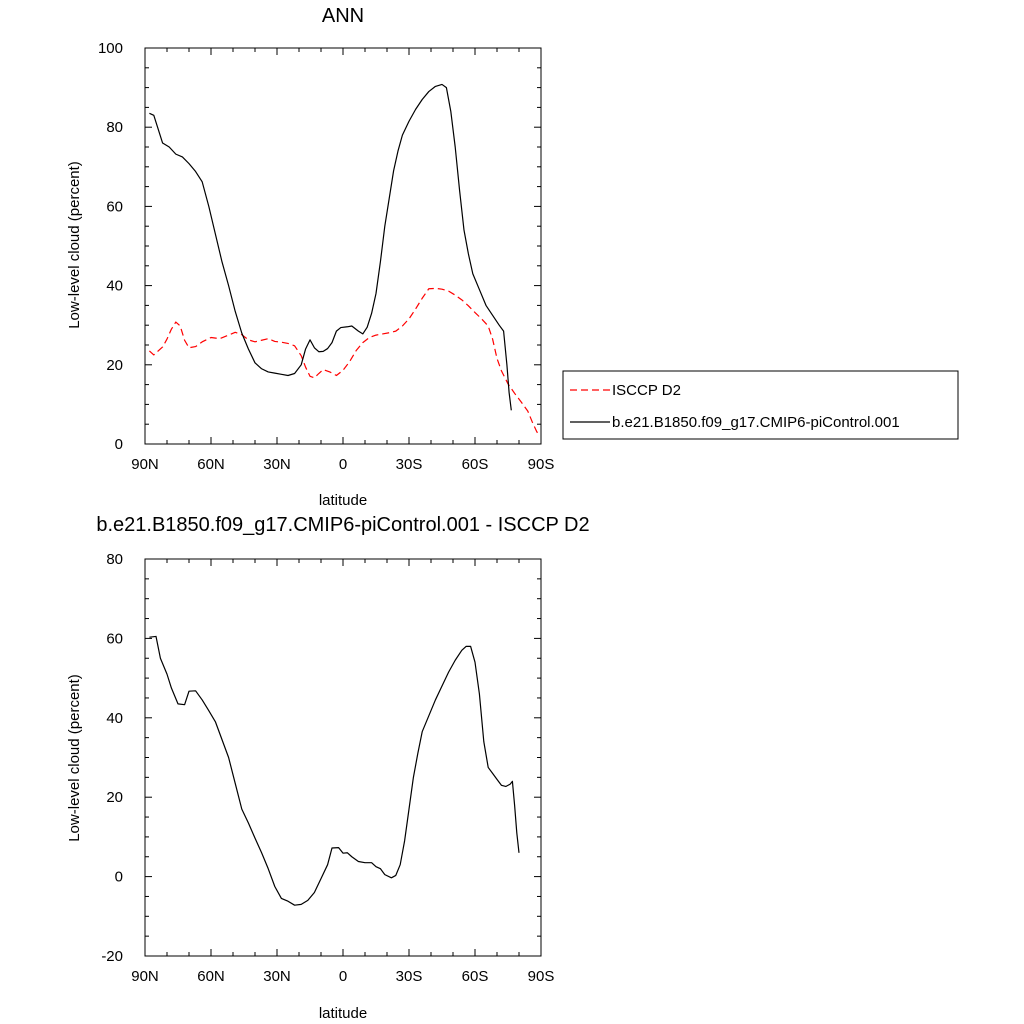 The image size is (1024, 1024). What do you see at coordinates (343, 464) in the screenshot?
I see `top-x-tick-label: 0` at bounding box center [343, 464].